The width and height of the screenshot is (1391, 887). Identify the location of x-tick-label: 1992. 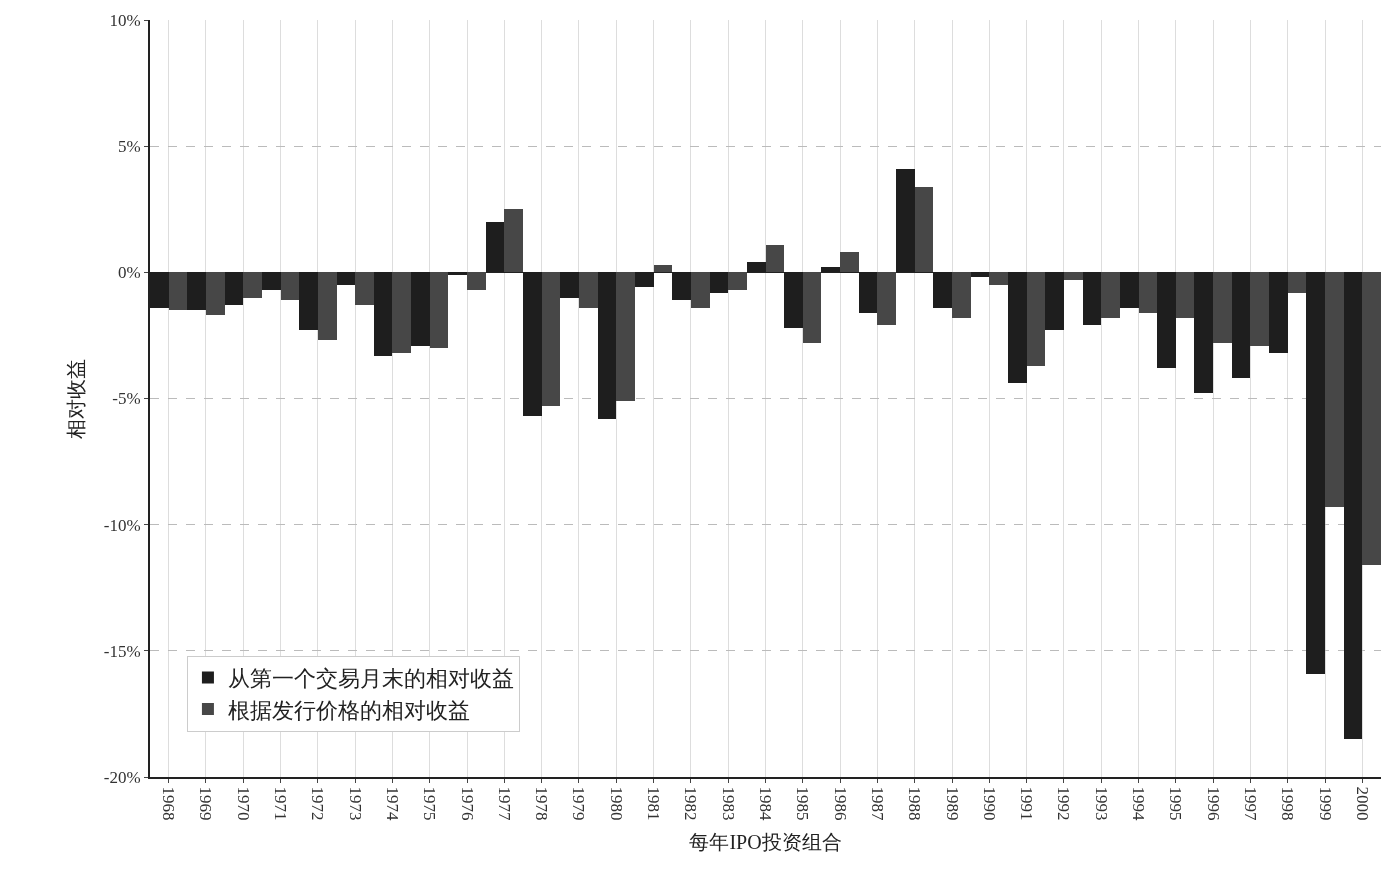
(1064, 803).